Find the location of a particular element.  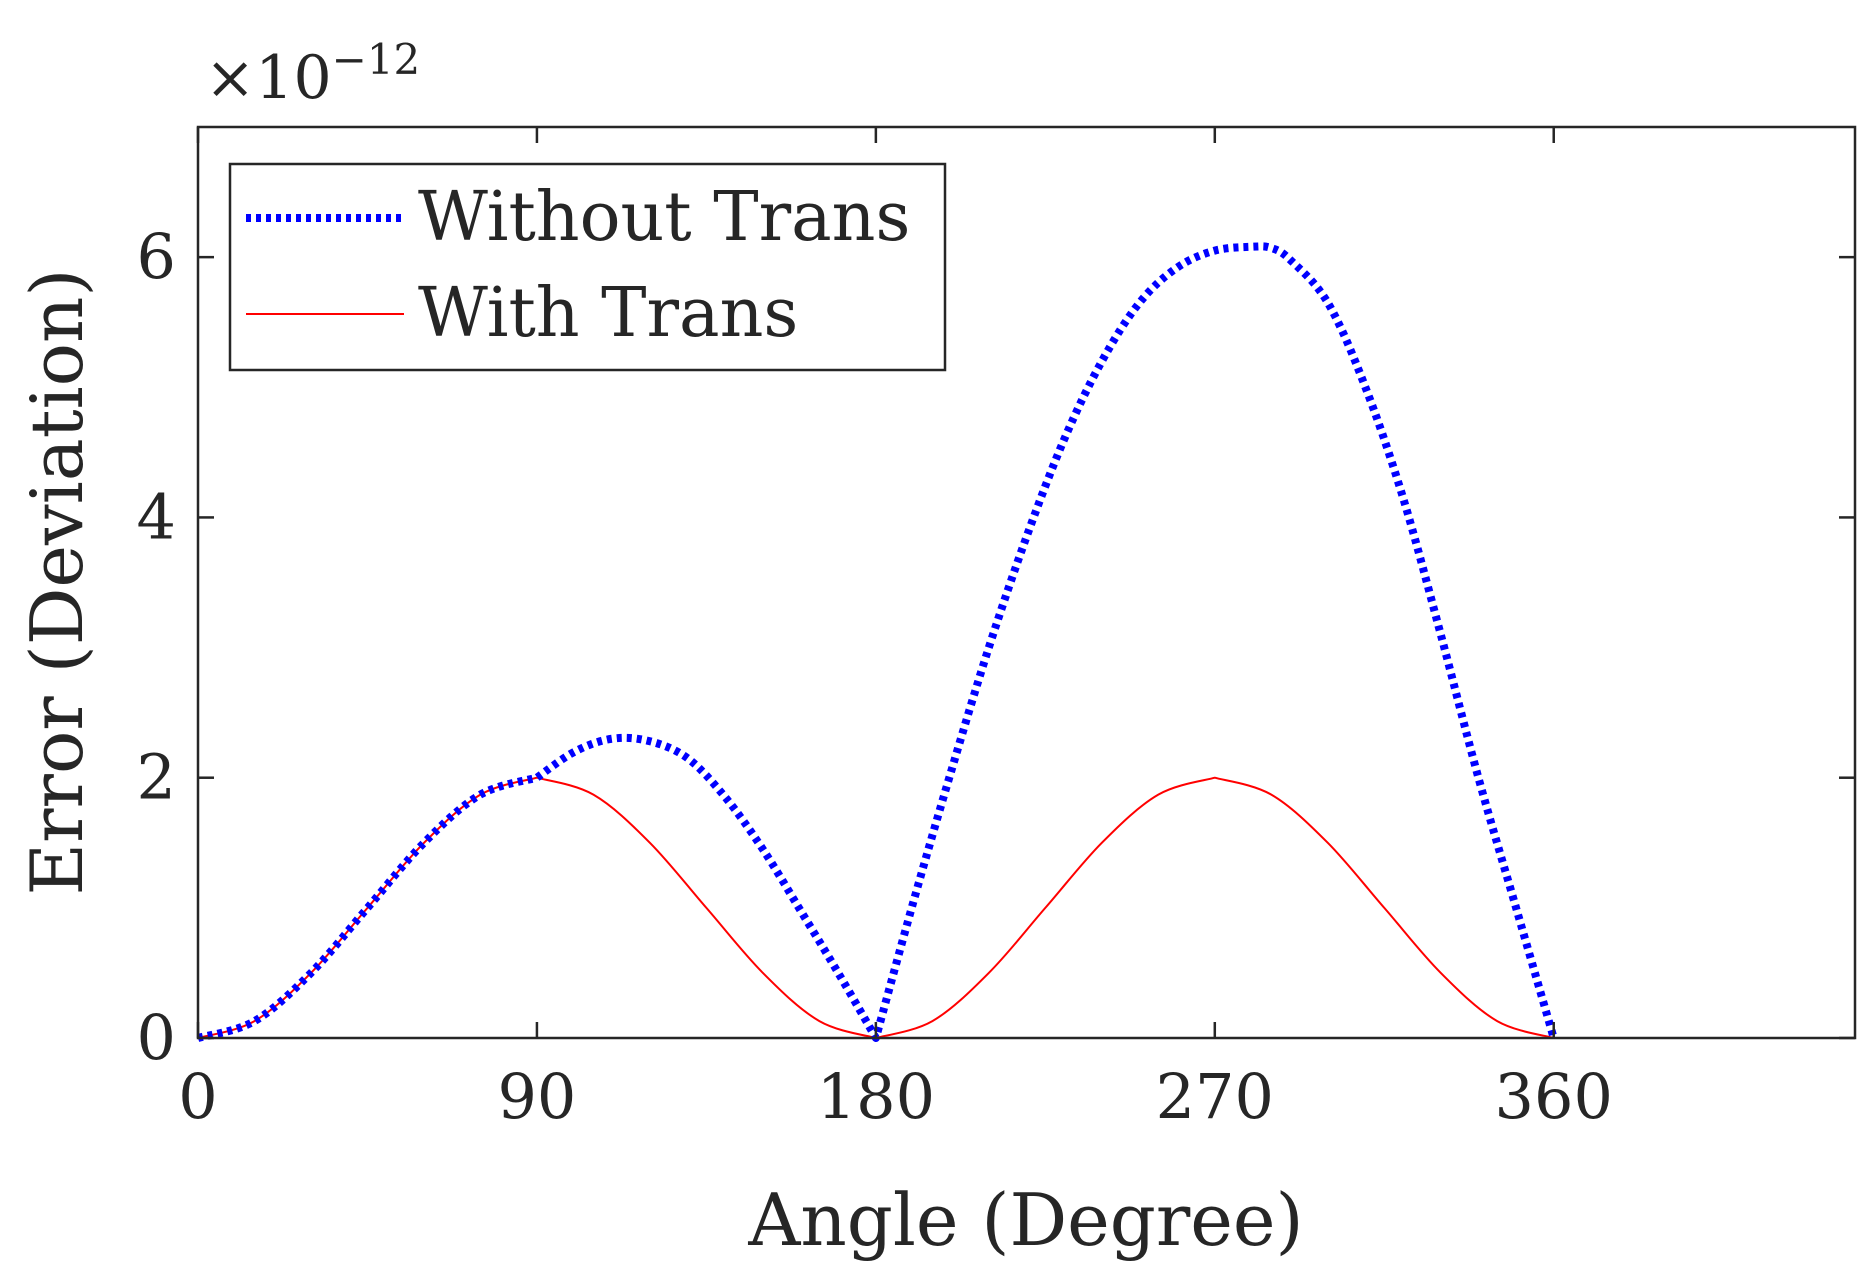

x-tick-label: 180 is located at coordinates (876, 1096).